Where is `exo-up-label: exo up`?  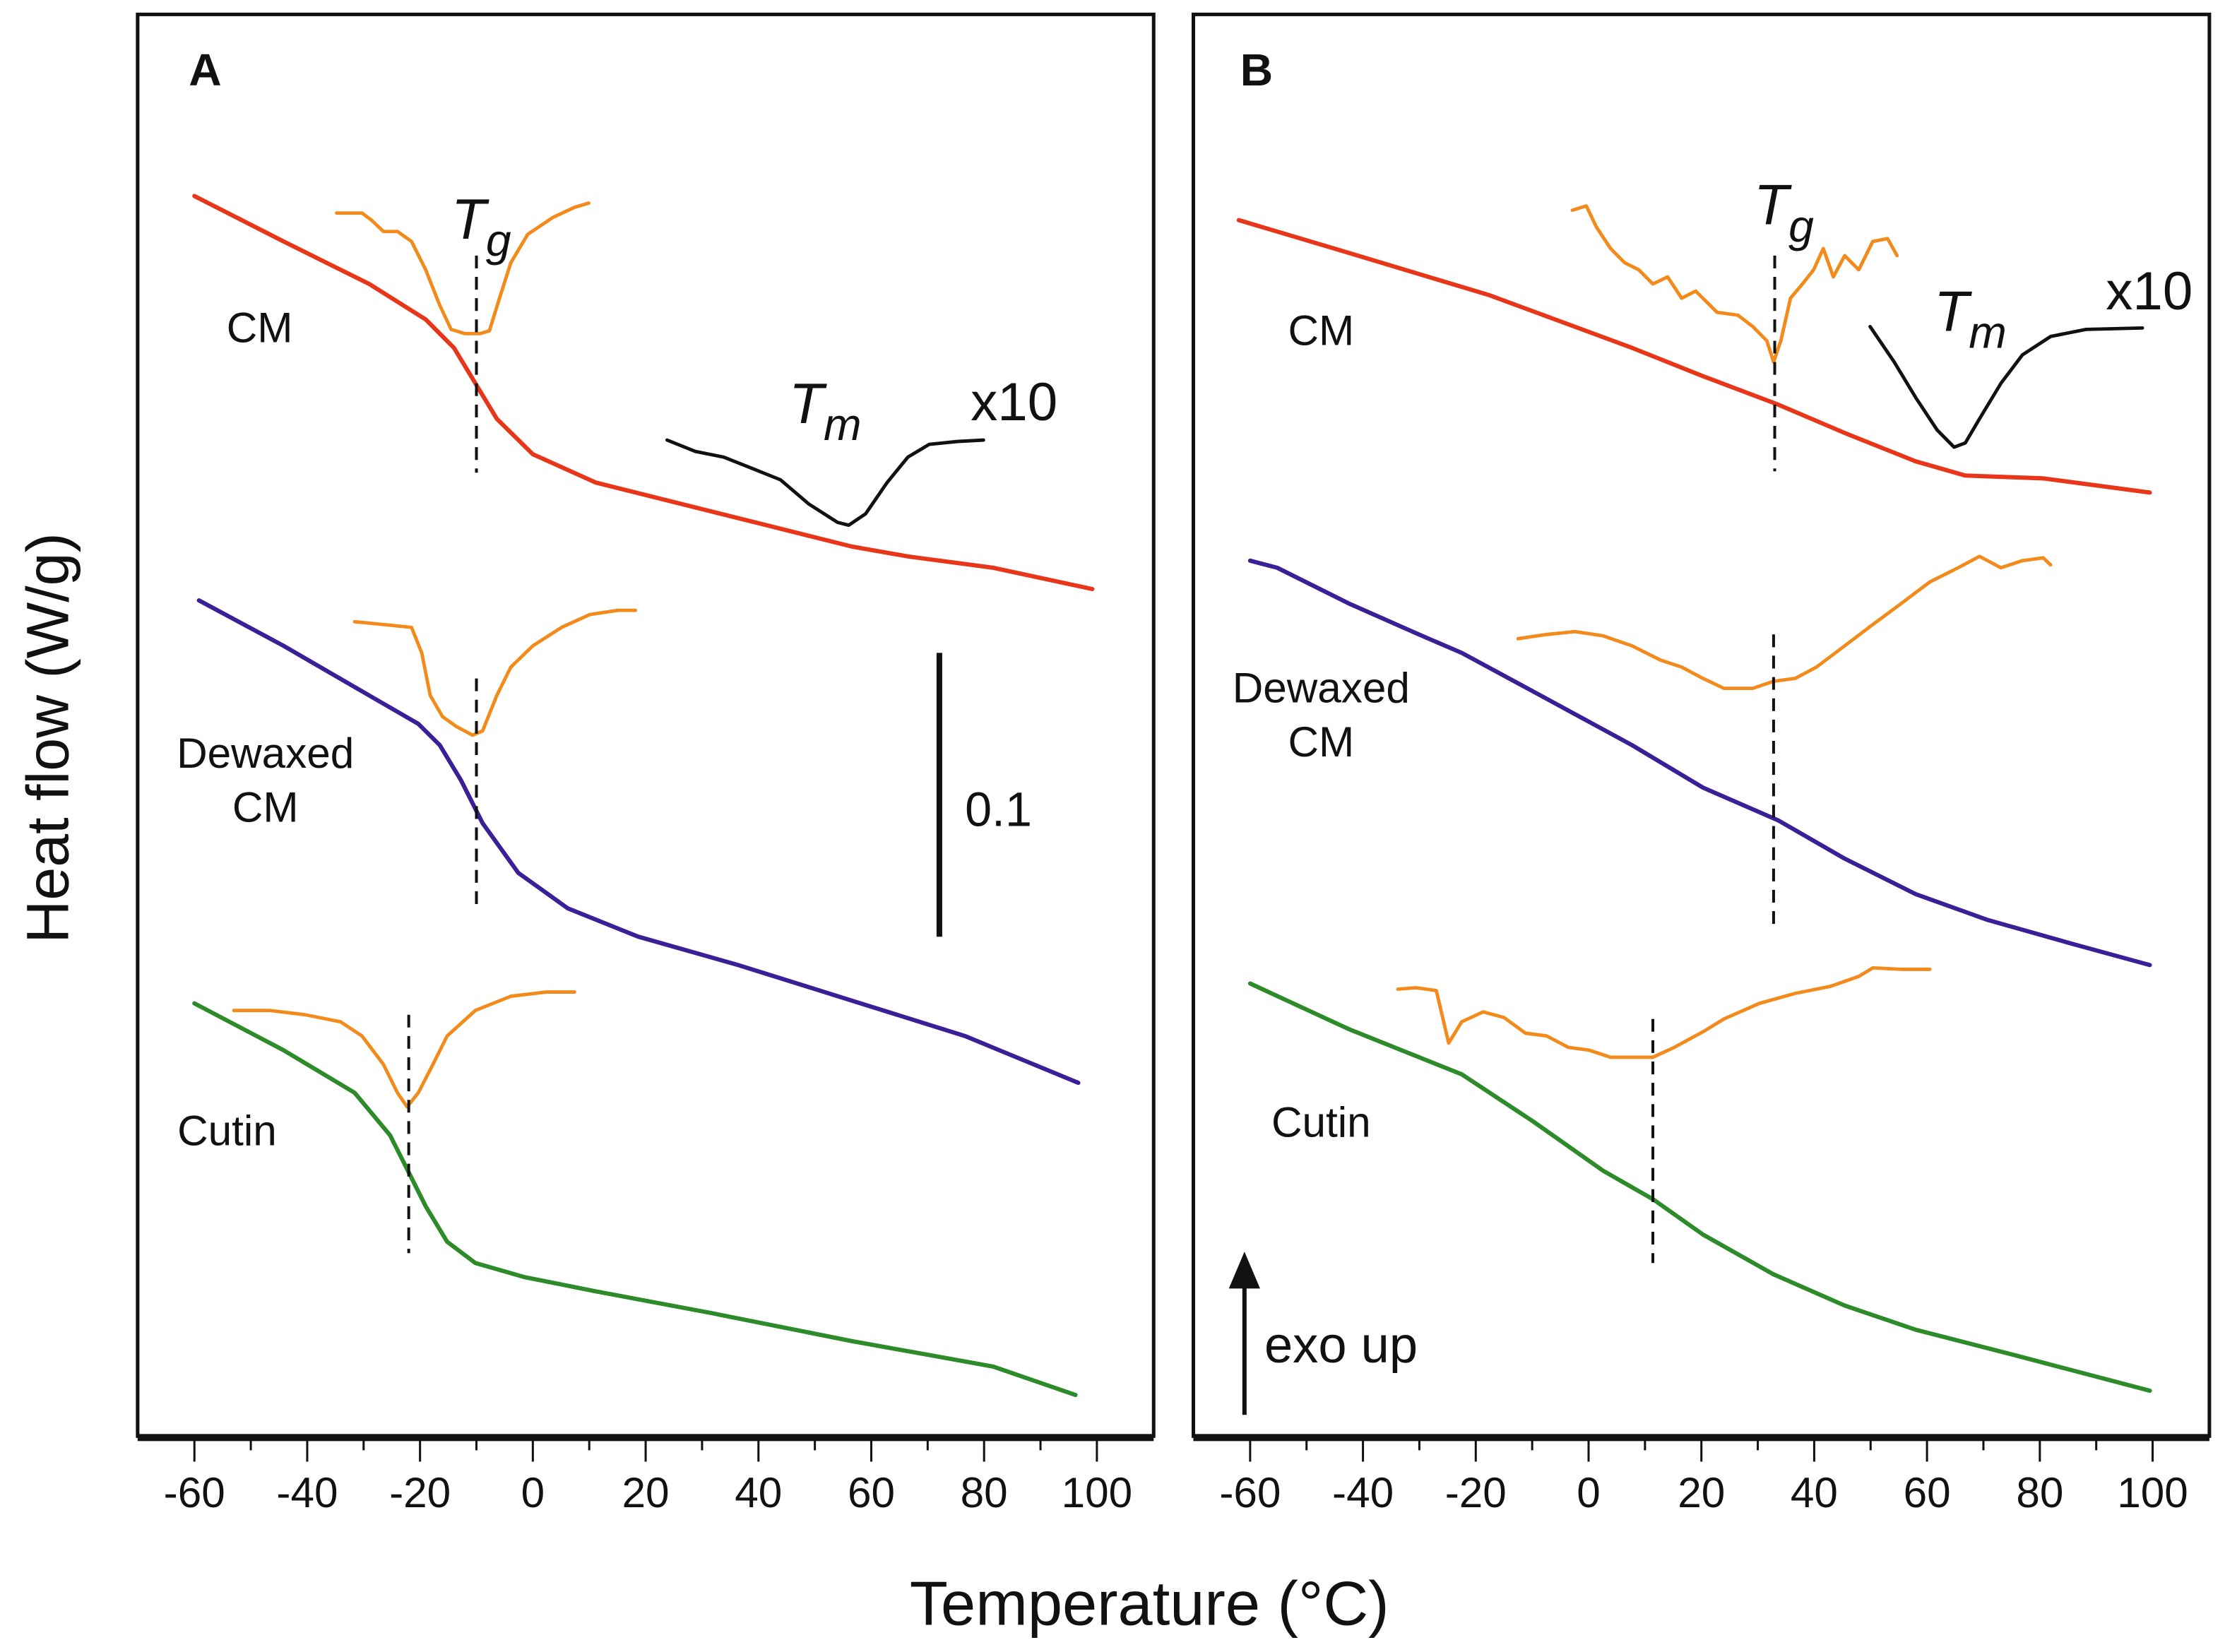 exo-up-label: exo up is located at coordinates (1341, 1345).